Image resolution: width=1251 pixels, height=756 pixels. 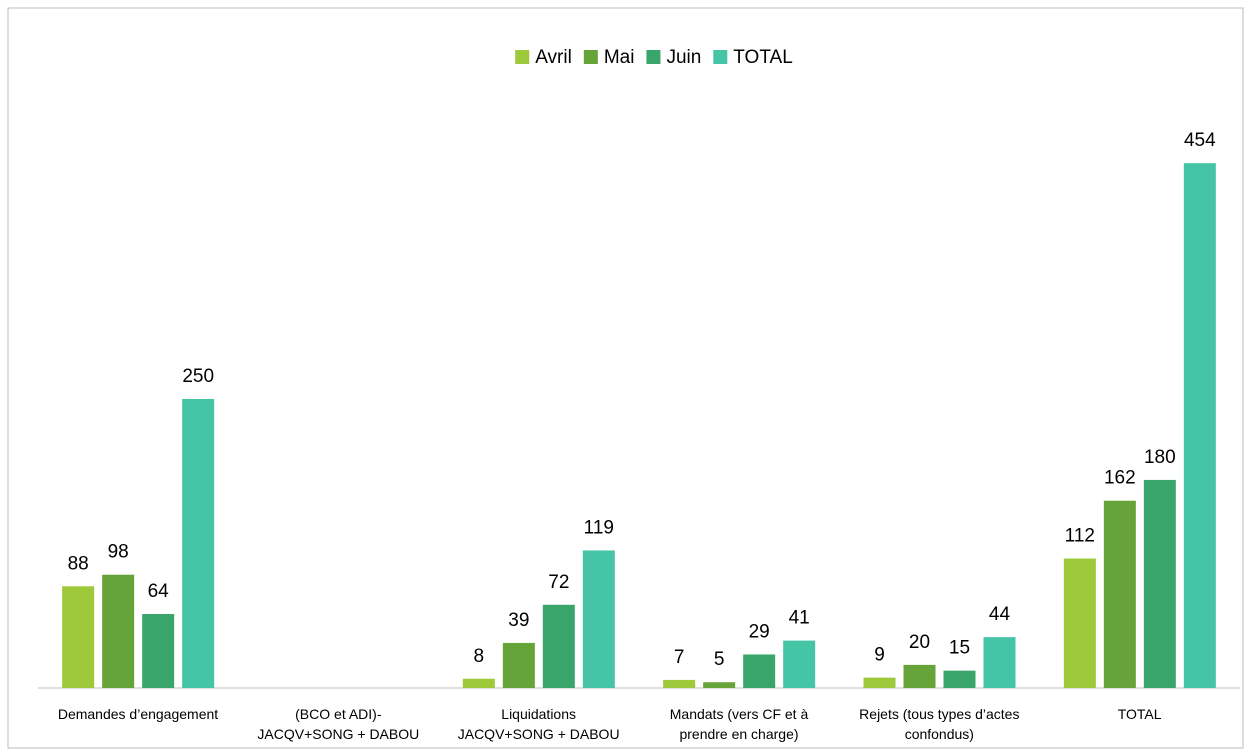 I want to click on x-tick-label: (BCO et ADI)- JACQV+SONG + DABOU, so click(x=338, y=724).